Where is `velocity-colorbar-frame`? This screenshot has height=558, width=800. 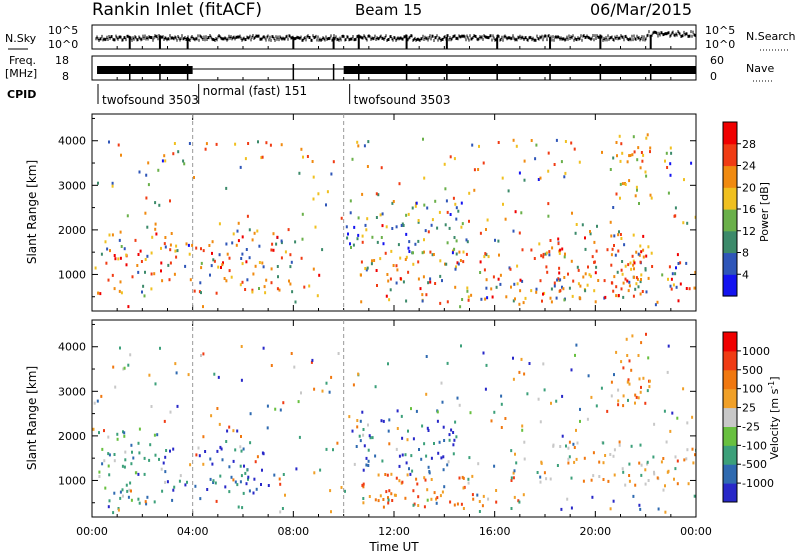 velocity-colorbar-frame is located at coordinates (730, 417).